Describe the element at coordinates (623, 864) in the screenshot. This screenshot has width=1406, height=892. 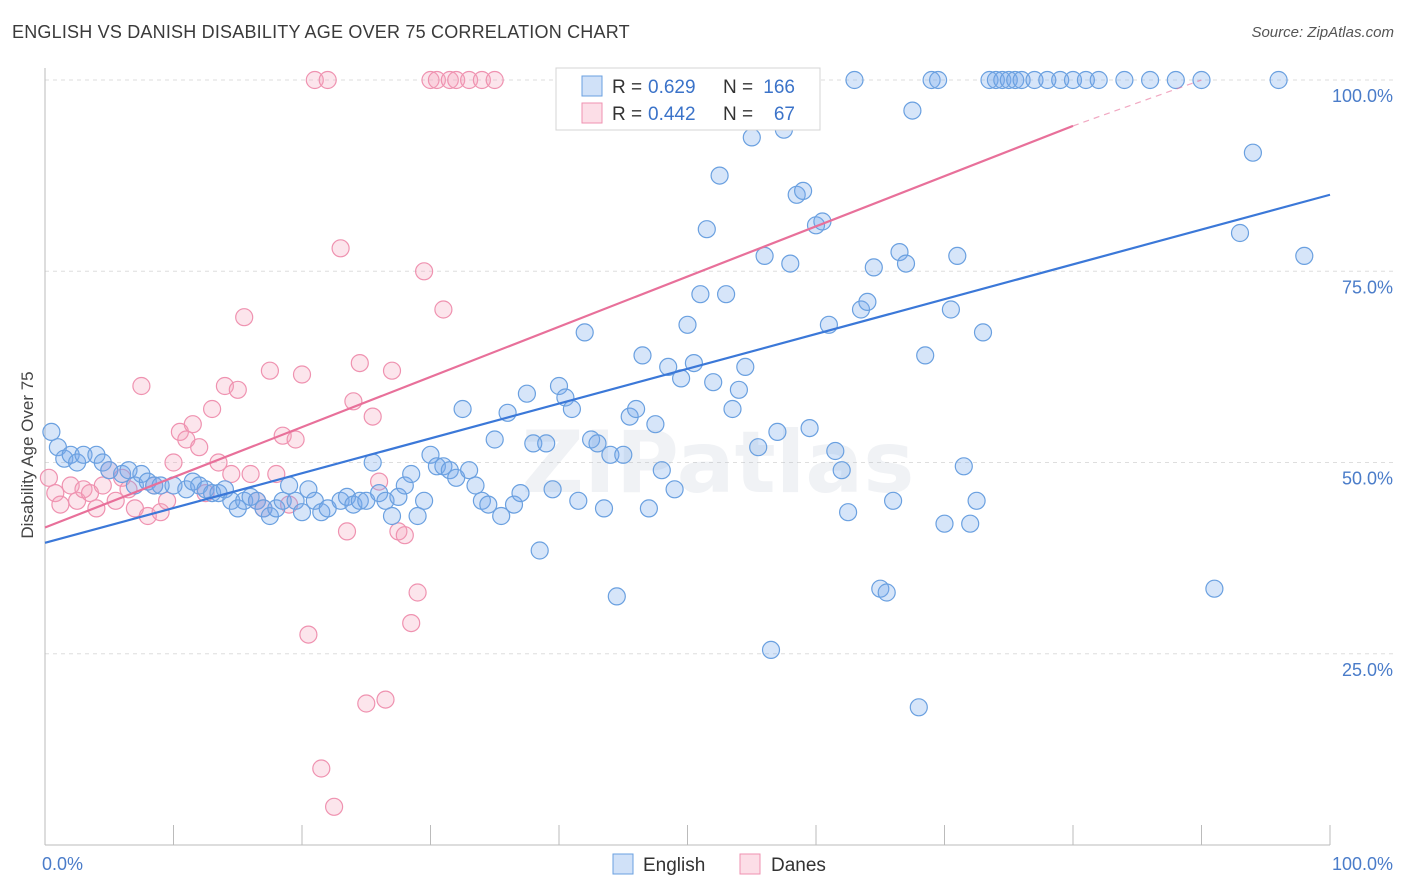
I see `bottom-legend-swatch-english` at that location.